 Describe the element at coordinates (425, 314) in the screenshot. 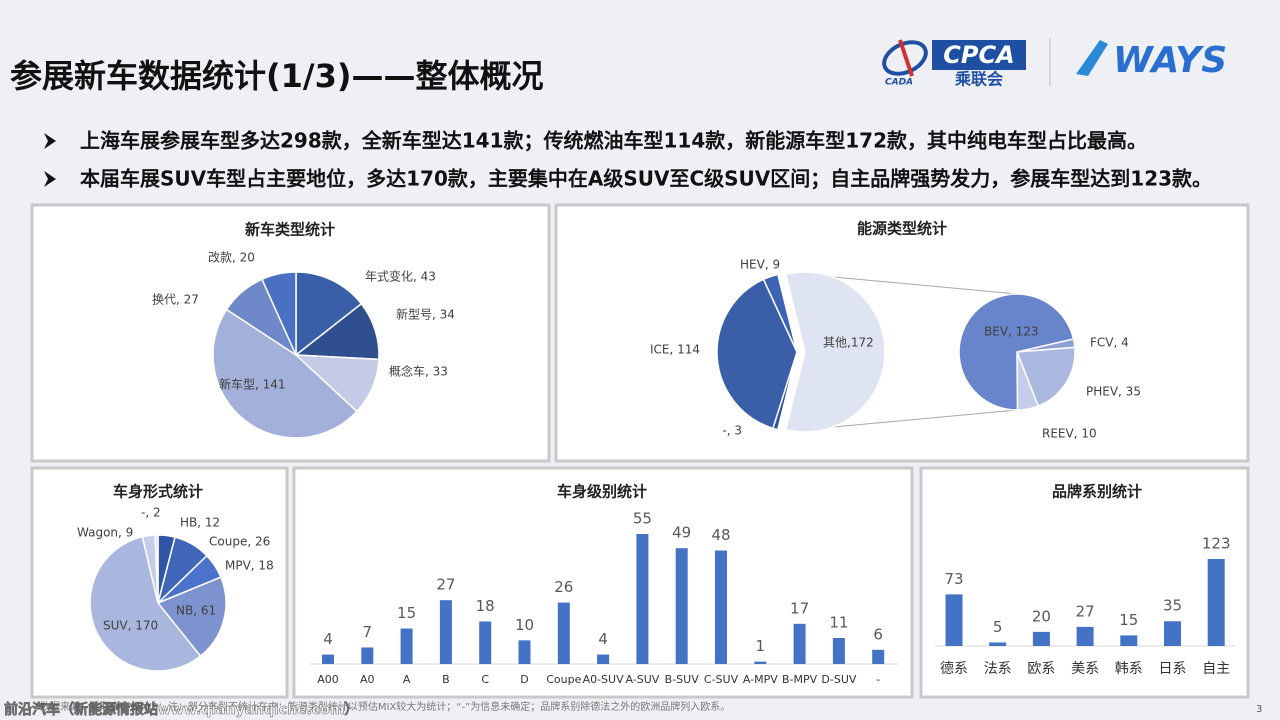

I see `data-label: 新型号, 34` at that location.